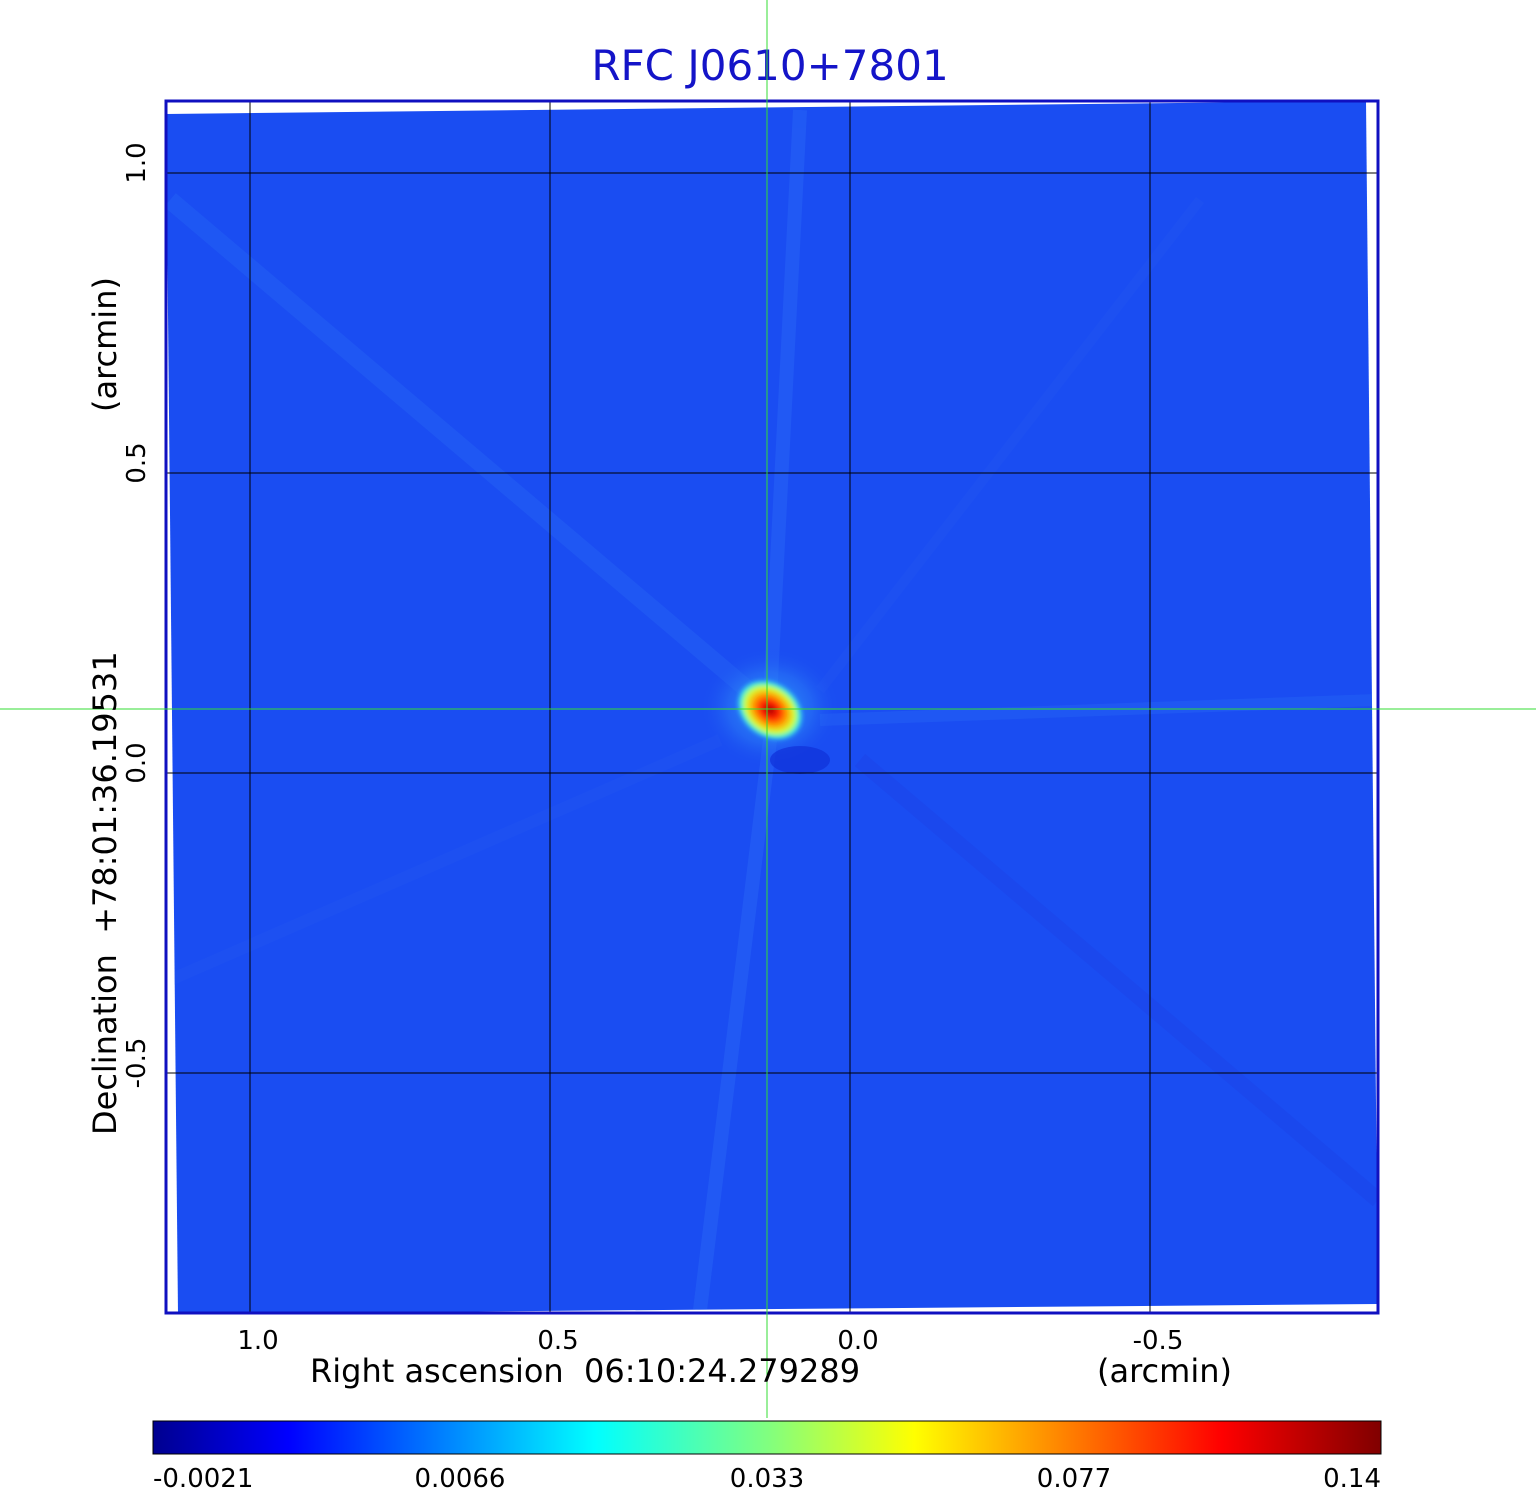  Describe the element at coordinates (1164, 1371) in the screenshot. I see `x-axis-unit: (arcmin)` at that location.